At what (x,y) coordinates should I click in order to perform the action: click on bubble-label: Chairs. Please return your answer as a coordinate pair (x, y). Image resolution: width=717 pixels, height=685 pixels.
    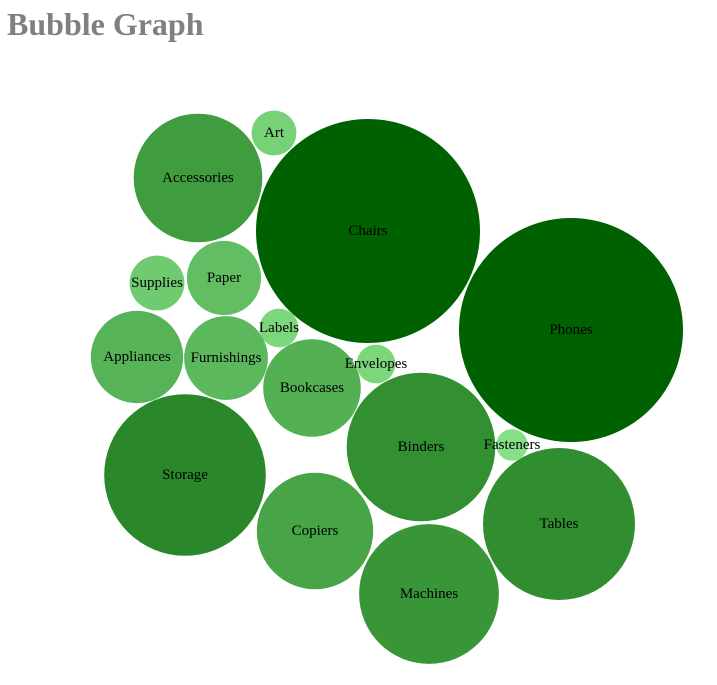
    Looking at the image, I should click on (367, 231).